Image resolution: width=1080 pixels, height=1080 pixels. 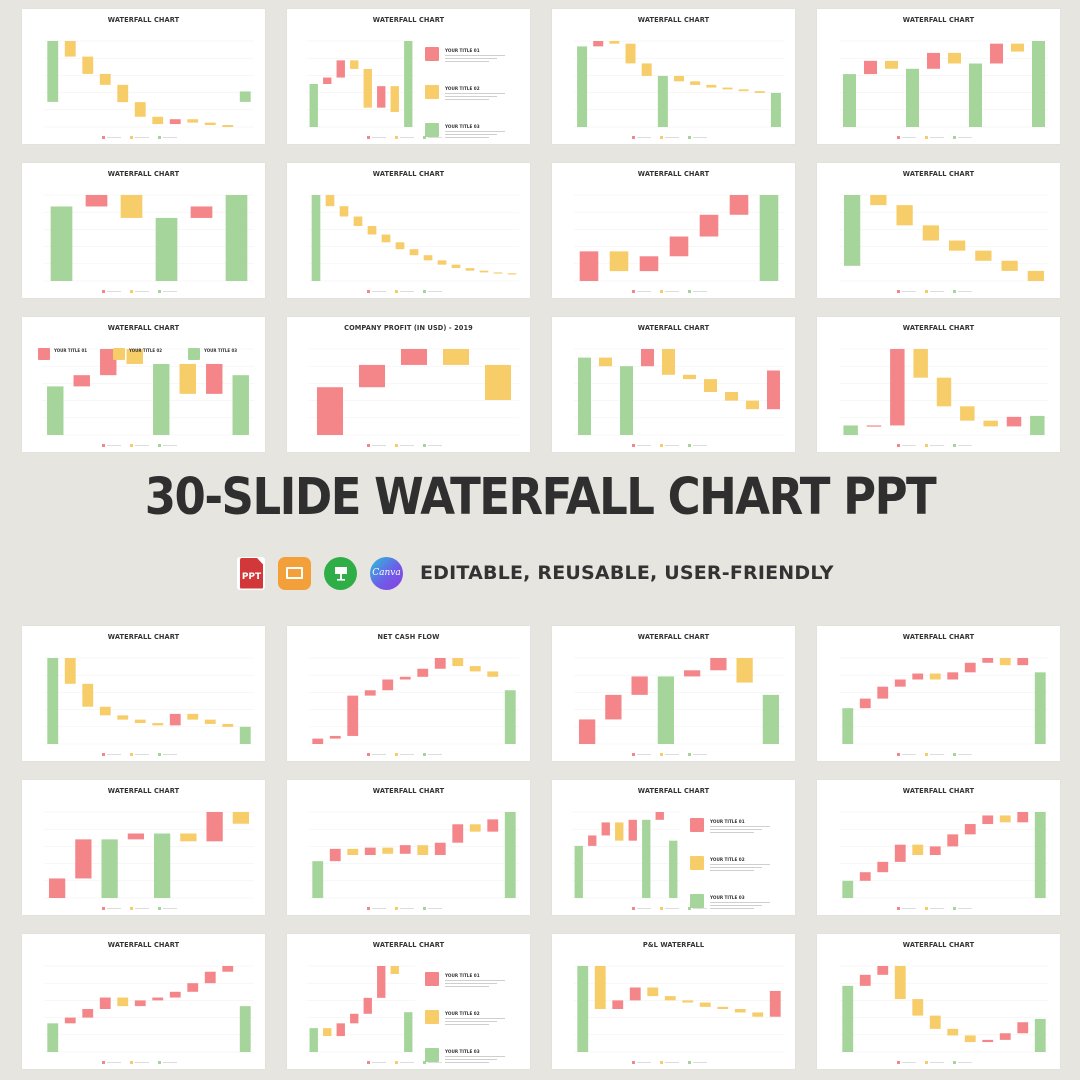 I want to click on headline: 30-SLIDE WATERFALL CHART PPT, so click(x=540, y=496).